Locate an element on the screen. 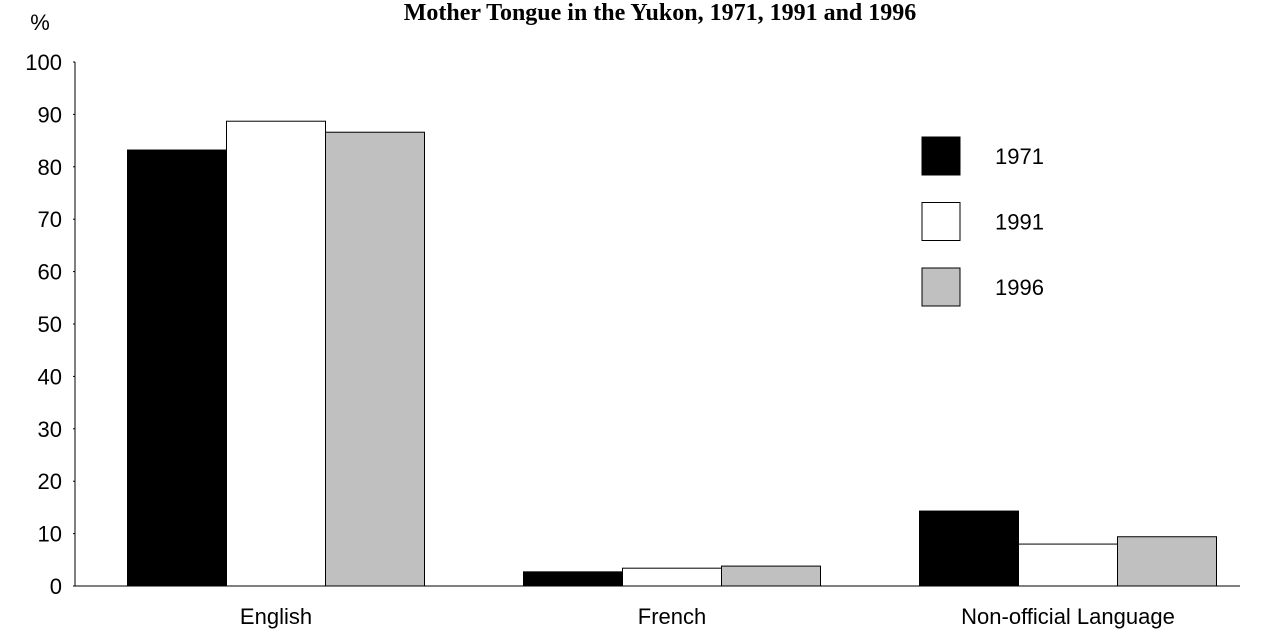 This screenshot has width=1265, height=633. y-tick-label: 40 is located at coordinates (50, 376).